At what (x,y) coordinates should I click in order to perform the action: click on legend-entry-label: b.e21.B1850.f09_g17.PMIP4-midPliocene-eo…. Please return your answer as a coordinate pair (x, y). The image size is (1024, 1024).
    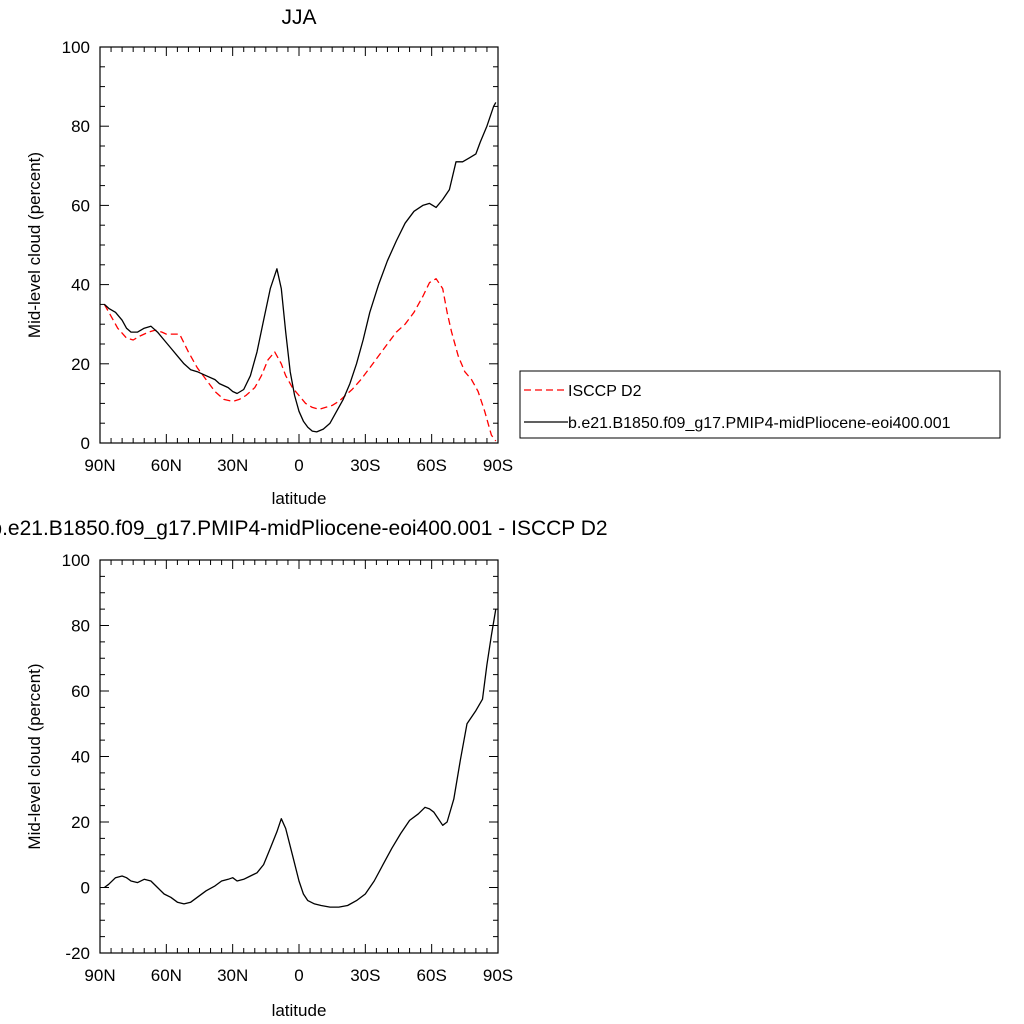
    Looking at the image, I should click on (759, 423).